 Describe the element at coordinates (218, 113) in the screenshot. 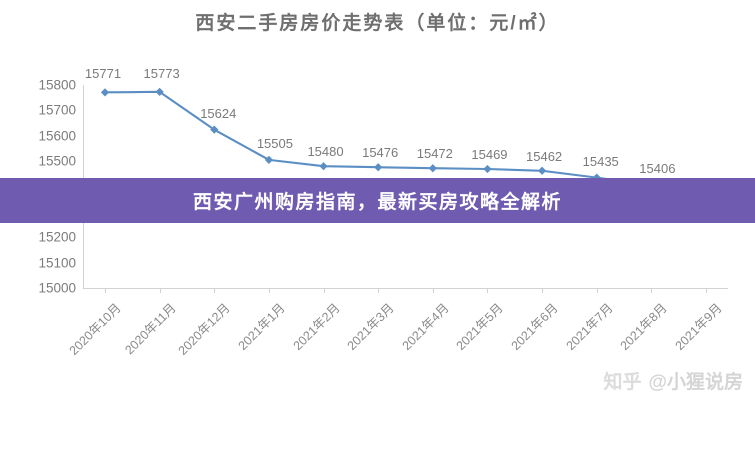

I see `data-point-label: 15624` at that location.